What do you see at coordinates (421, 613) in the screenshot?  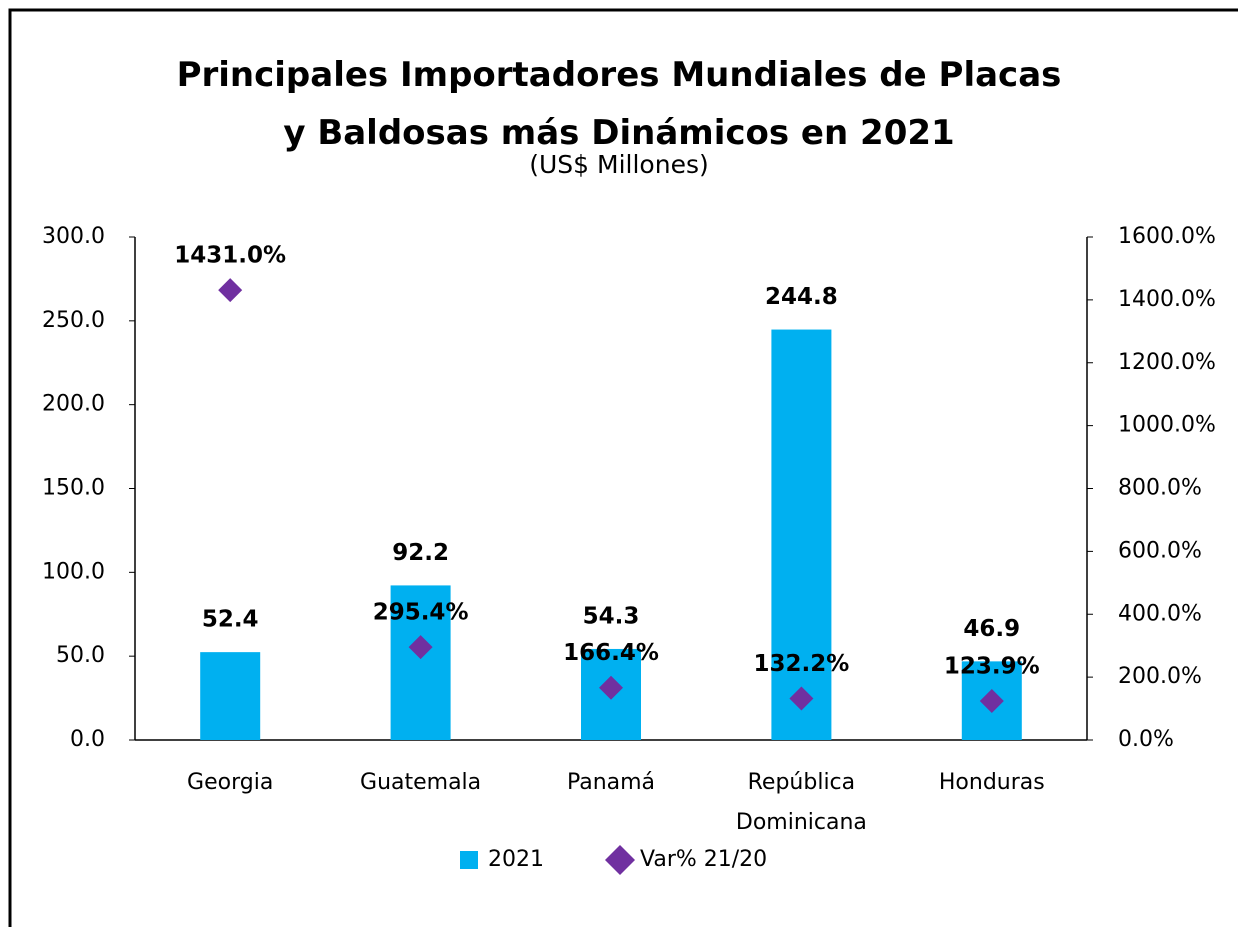 I see `data-label: 295.4%` at bounding box center [421, 613].